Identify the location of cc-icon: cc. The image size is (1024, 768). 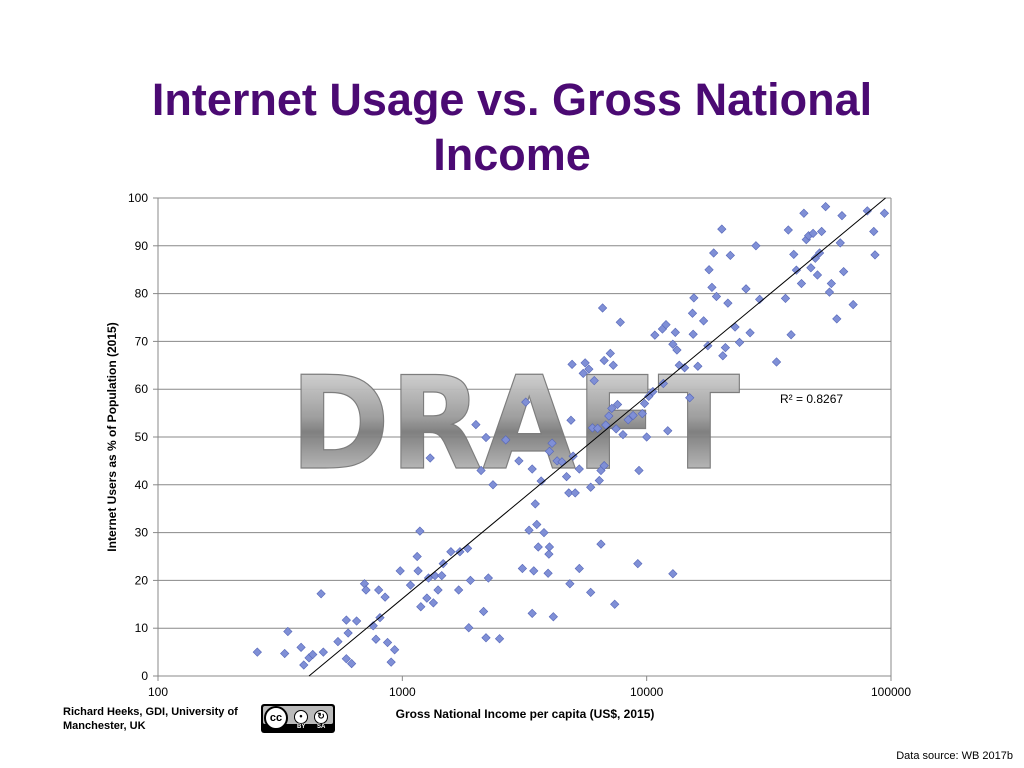
(276, 718).